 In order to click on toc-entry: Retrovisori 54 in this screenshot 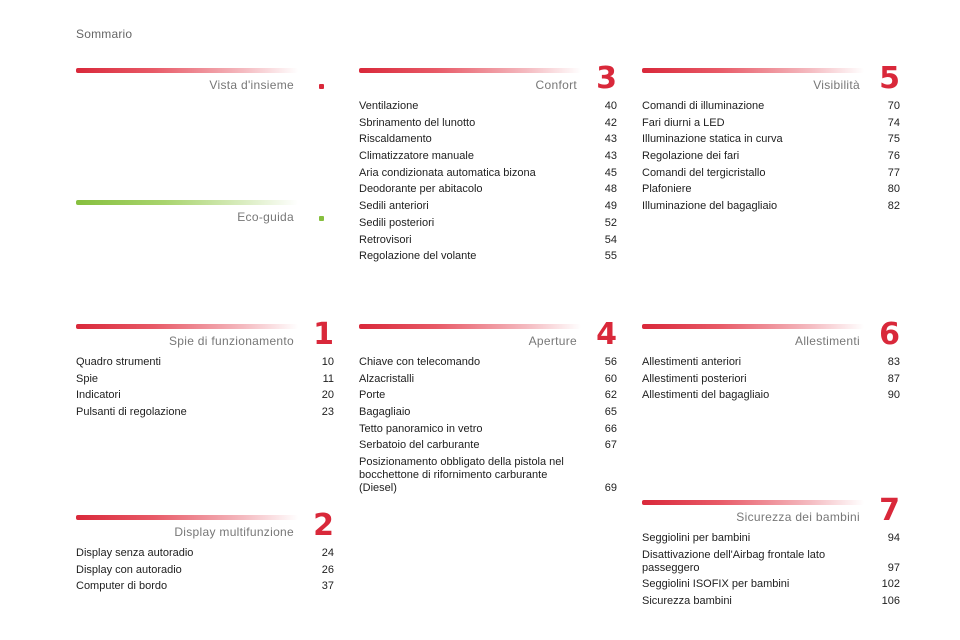, I will do `click(488, 240)`.